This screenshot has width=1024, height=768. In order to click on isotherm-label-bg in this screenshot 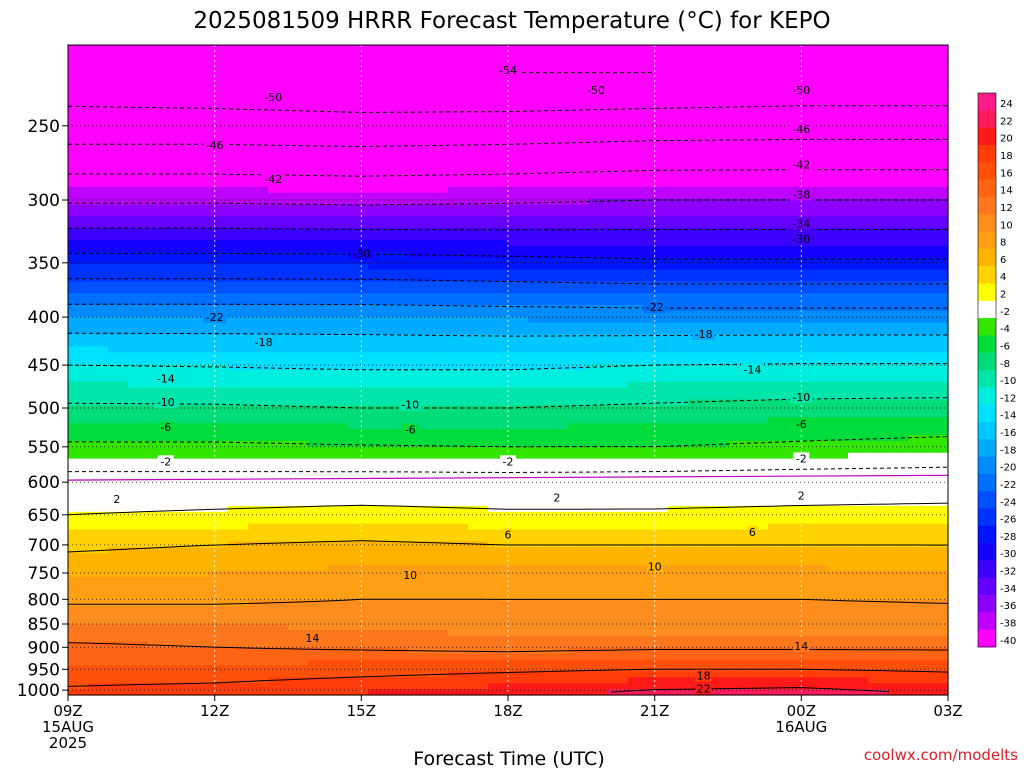, I will do `click(801, 397)`.